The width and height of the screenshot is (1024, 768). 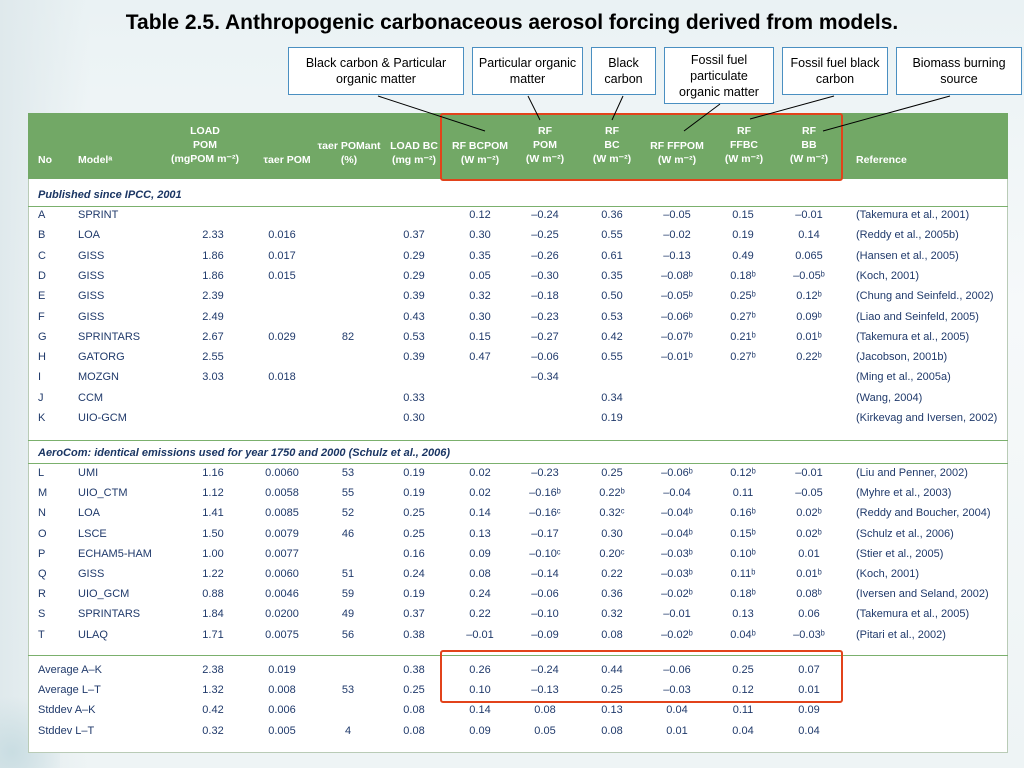 I want to click on cell-rf-bcpom: 0.14, so click(x=480, y=513).